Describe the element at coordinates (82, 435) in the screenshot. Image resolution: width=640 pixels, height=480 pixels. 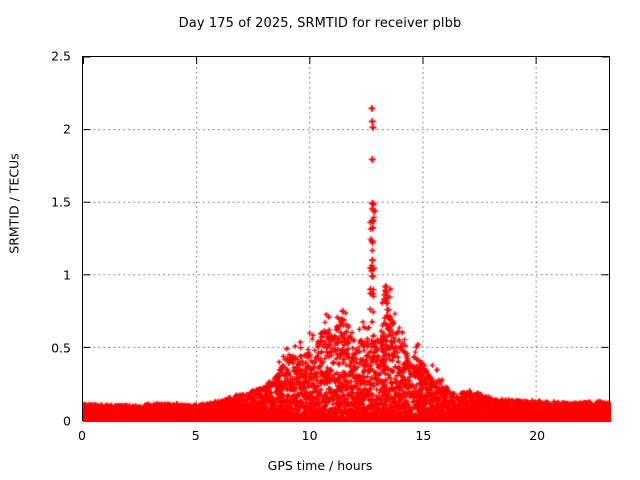
I see `x-tick-label: 0` at that location.